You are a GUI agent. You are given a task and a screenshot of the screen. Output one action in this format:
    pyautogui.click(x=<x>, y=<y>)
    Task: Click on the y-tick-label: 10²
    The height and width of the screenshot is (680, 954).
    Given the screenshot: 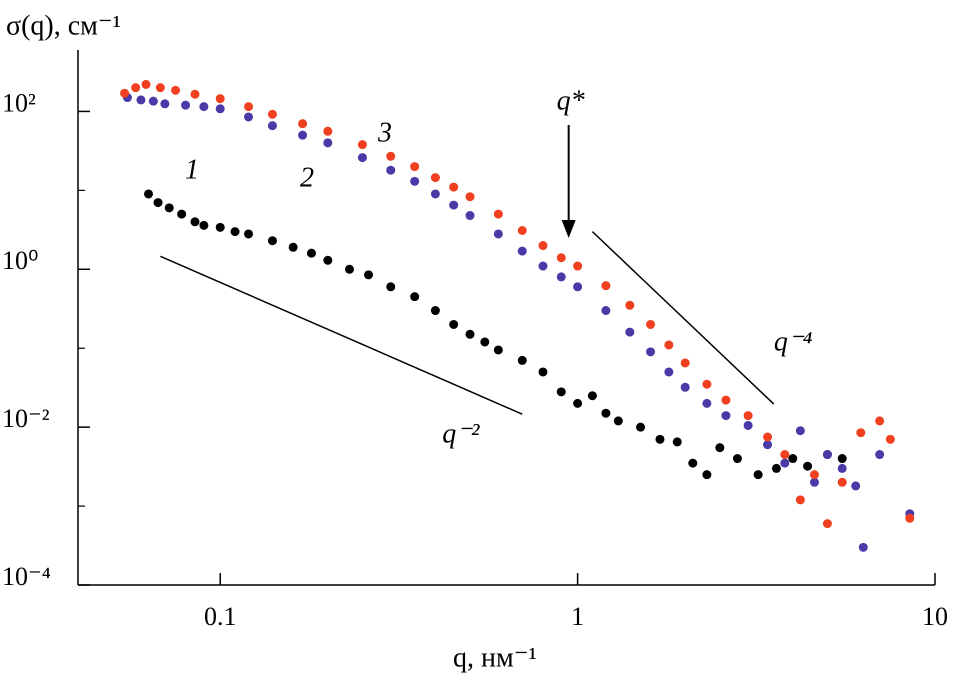 What is the action you would take?
    pyautogui.click(x=19, y=102)
    